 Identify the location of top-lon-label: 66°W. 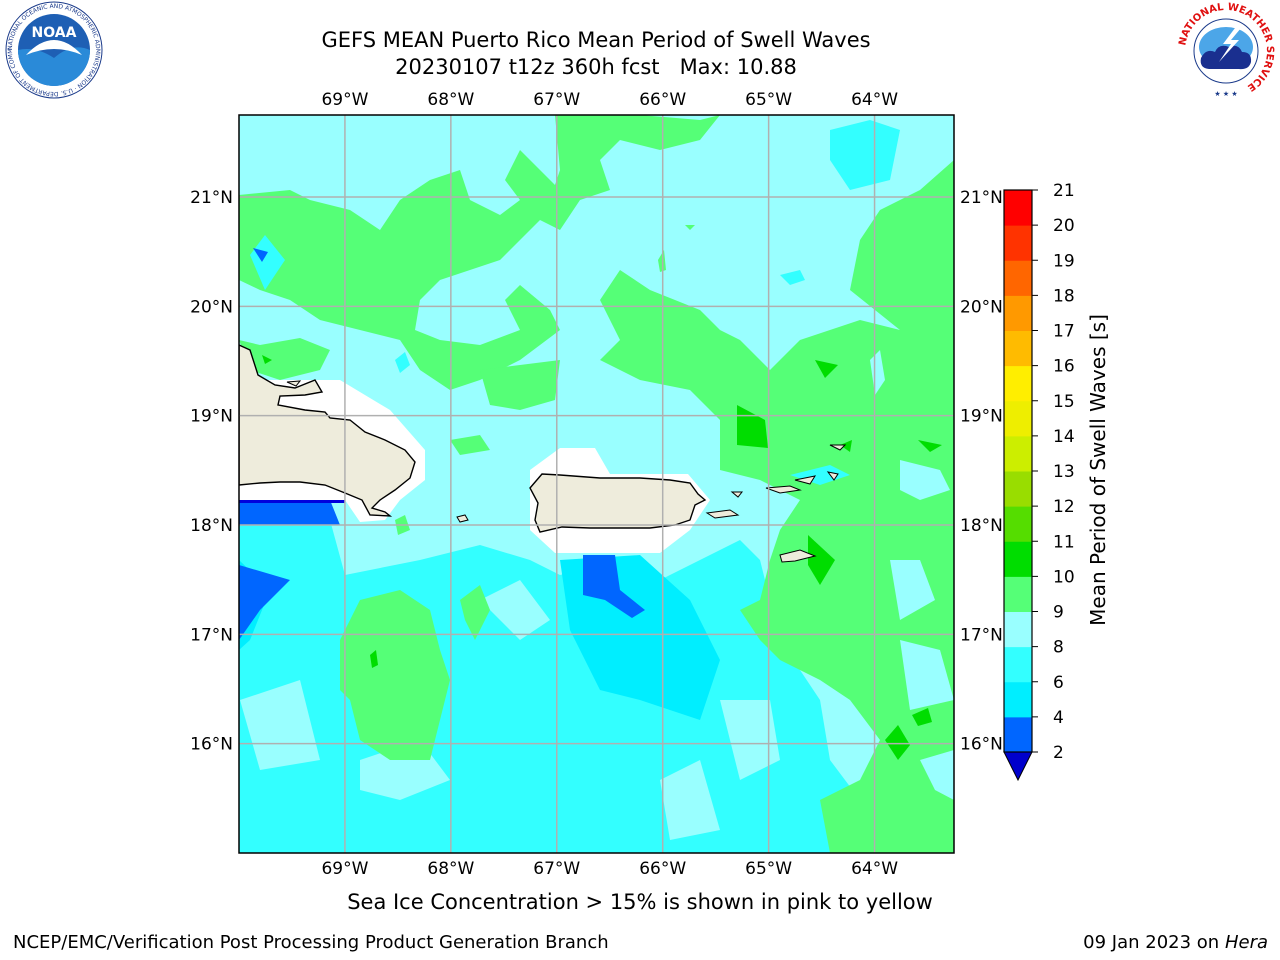
(662, 100).